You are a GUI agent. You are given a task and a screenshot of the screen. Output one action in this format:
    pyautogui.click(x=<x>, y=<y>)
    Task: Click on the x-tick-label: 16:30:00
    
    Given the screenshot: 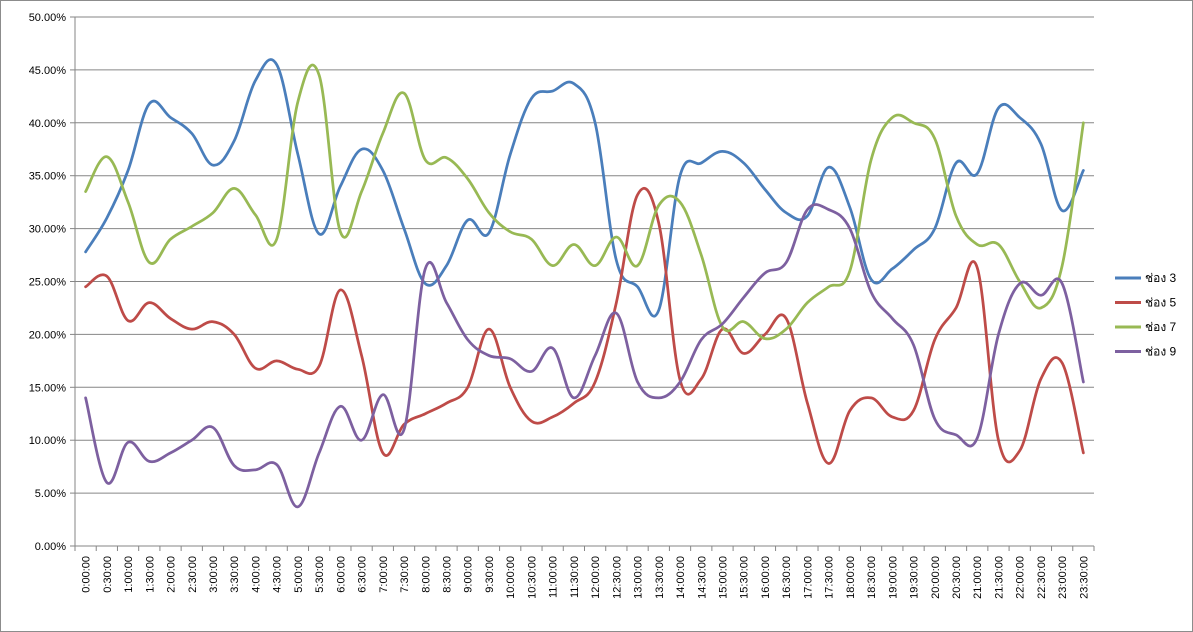 What is the action you would take?
    pyautogui.click(x=787, y=577)
    